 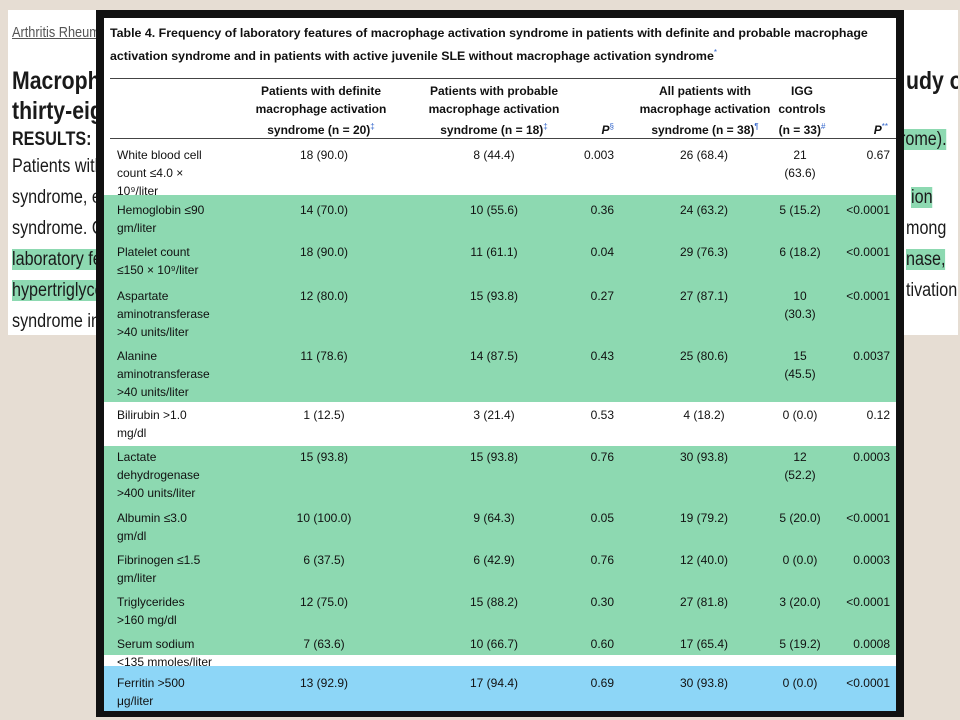 I want to click on all-value: 25 (80.6), so click(x=704, y=356).